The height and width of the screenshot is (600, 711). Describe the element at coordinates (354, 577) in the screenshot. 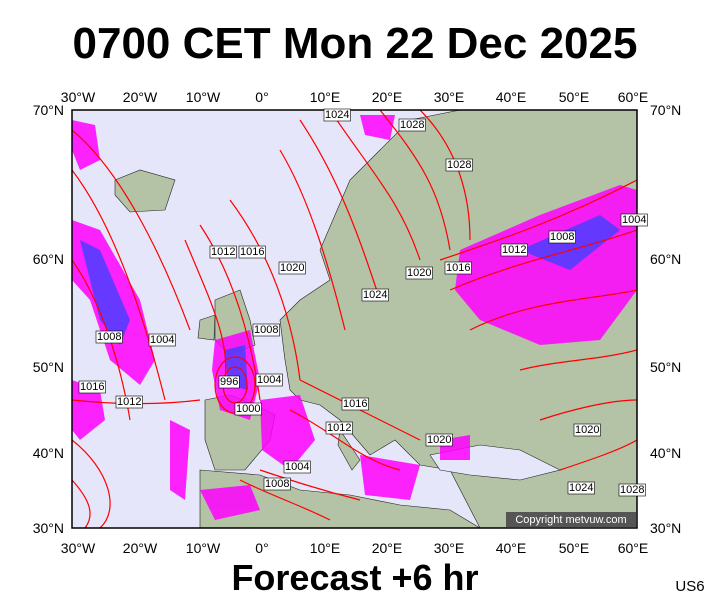

I see `footer-title: Forecast +6 hr` at that location.